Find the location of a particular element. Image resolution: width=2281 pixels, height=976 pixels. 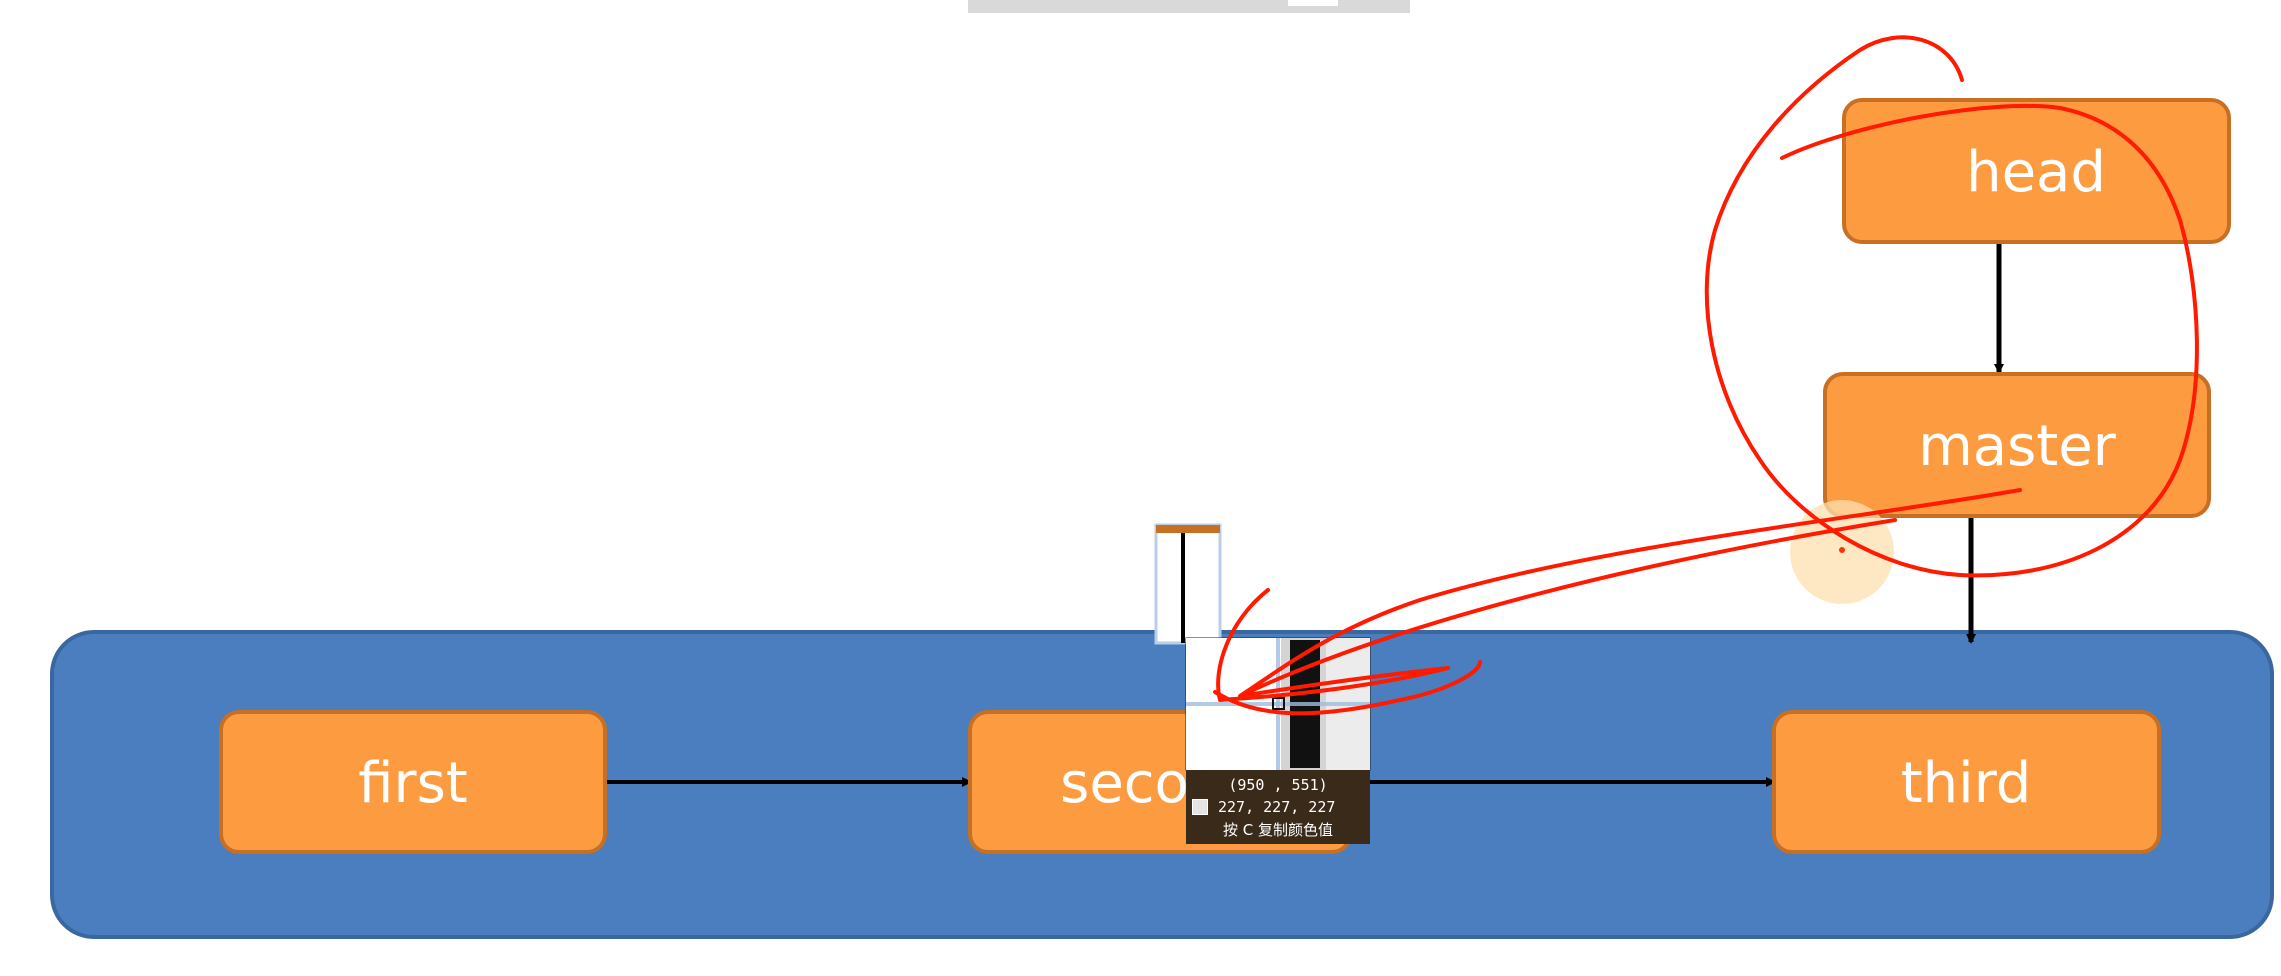

color-picker-magnifier is located at coordinates (1262, 647).